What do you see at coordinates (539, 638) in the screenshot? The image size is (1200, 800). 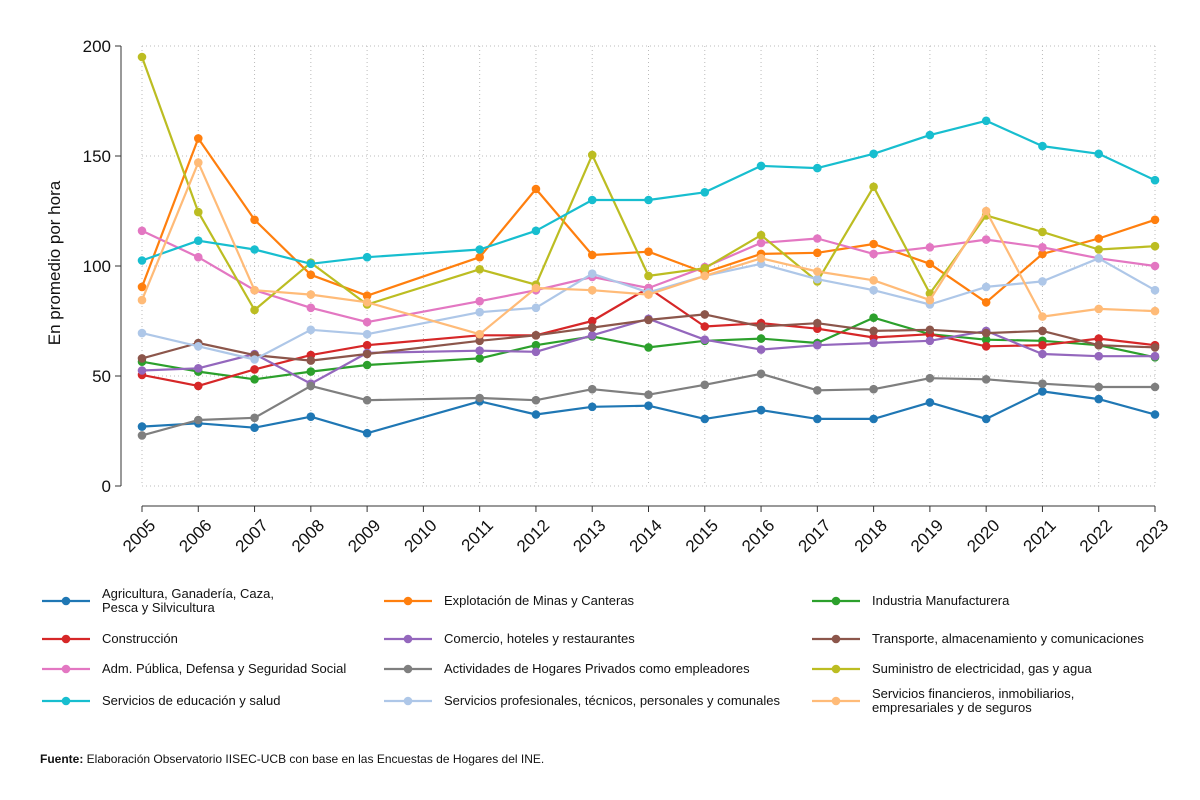 I see `legend-label: Comercio, hoteles y restaurantes` at bounding box center [539, 638].